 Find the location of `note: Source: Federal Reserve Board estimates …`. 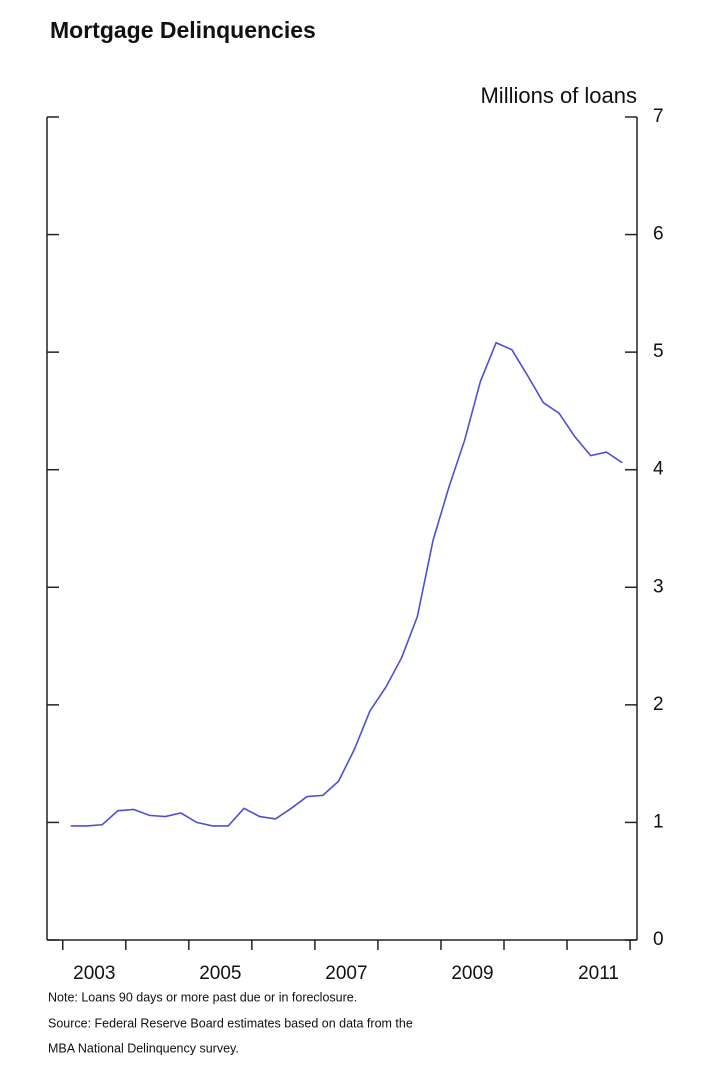

note: Source: Federal Reserve Board estimates … is located at coordinates (230, 1023).